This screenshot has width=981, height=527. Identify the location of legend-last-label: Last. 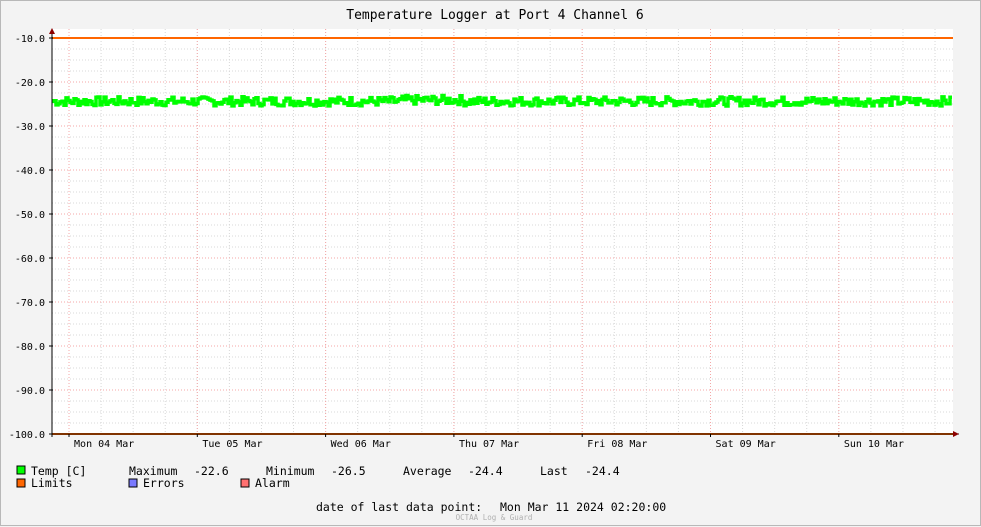
(554, 471).